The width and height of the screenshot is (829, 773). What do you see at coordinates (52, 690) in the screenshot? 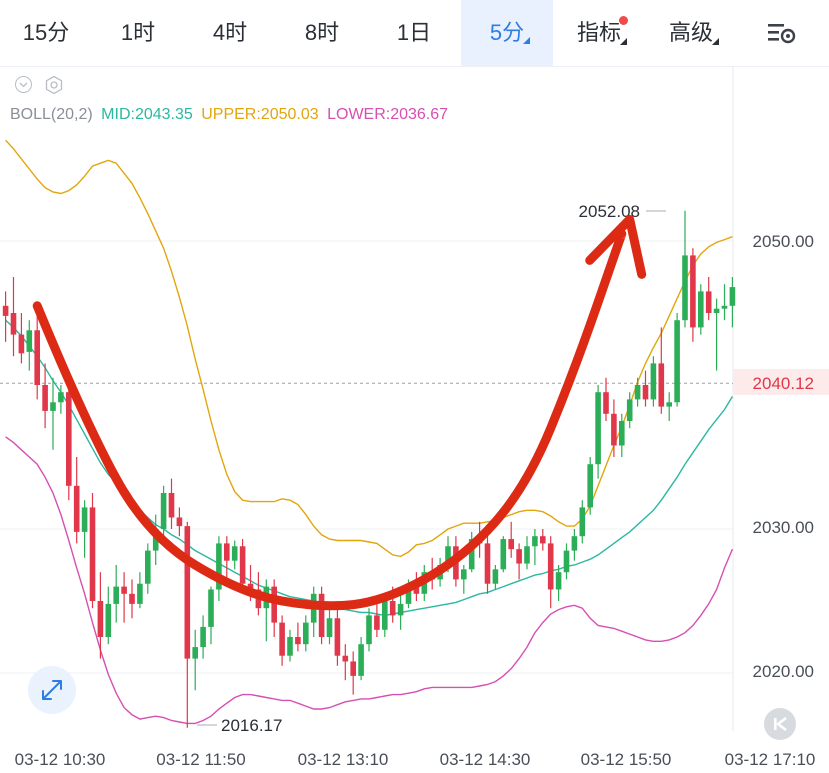
I see `expand-arrows-icon` at bounding box center [52, 690].